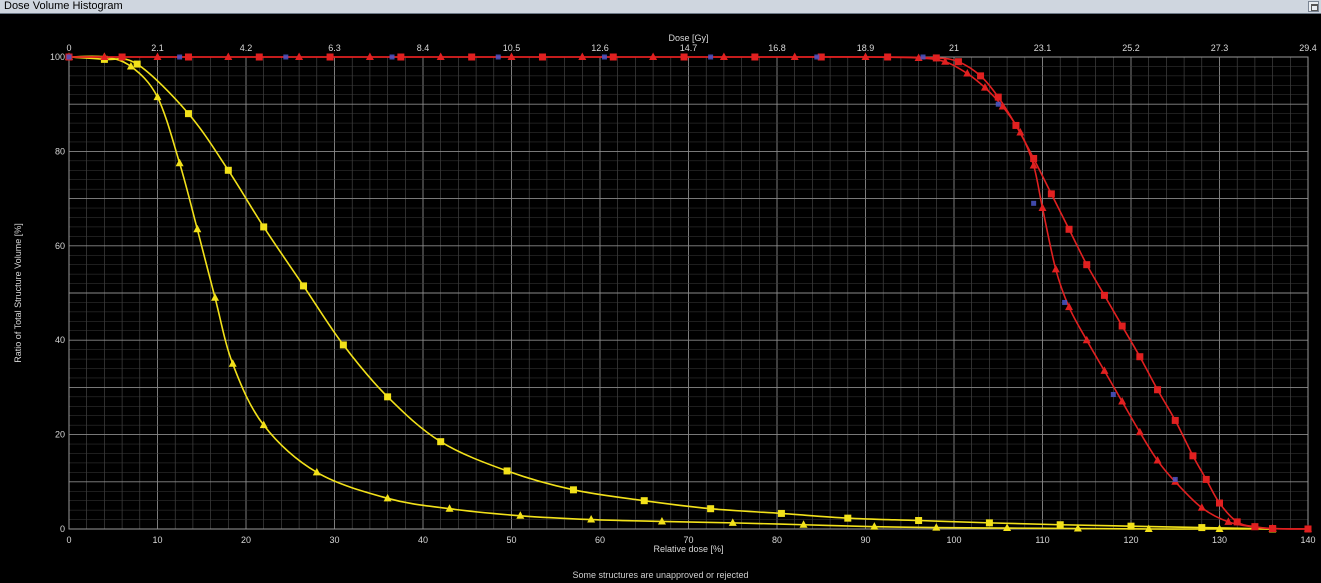  What do you see at coordinates (68, 48) in the screenshot?
I see `x2-tick-label: 0` at bounding box center [68, 48].